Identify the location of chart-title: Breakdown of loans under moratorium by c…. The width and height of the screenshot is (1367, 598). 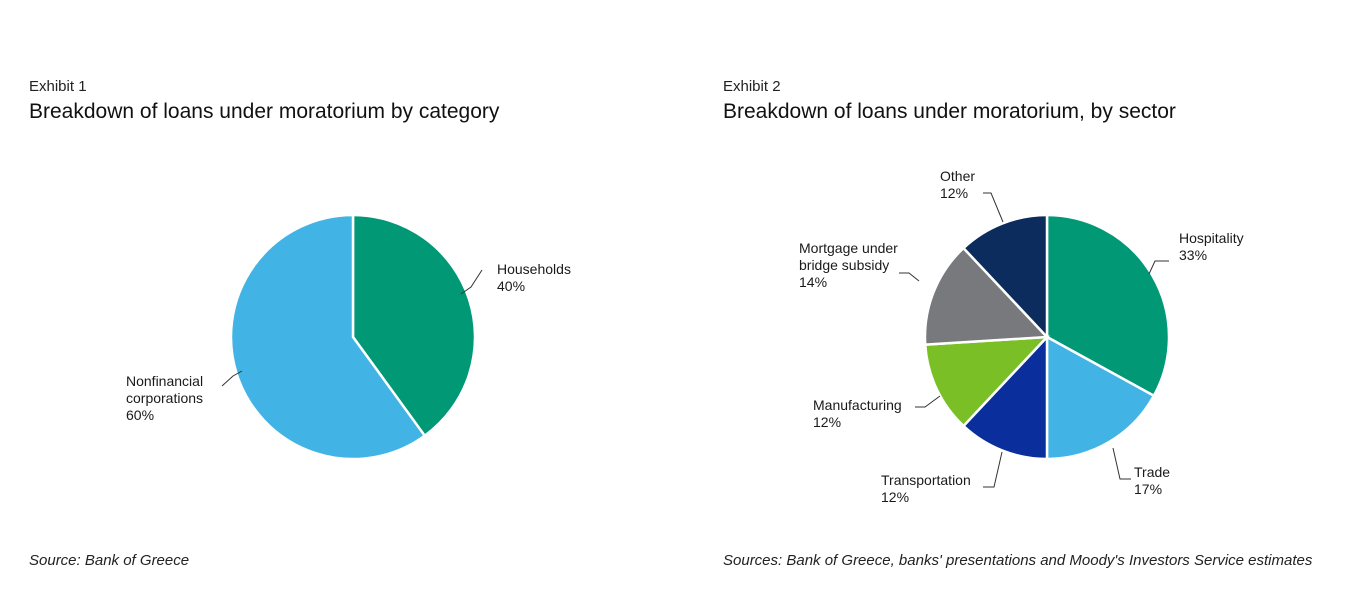
(264, 111).